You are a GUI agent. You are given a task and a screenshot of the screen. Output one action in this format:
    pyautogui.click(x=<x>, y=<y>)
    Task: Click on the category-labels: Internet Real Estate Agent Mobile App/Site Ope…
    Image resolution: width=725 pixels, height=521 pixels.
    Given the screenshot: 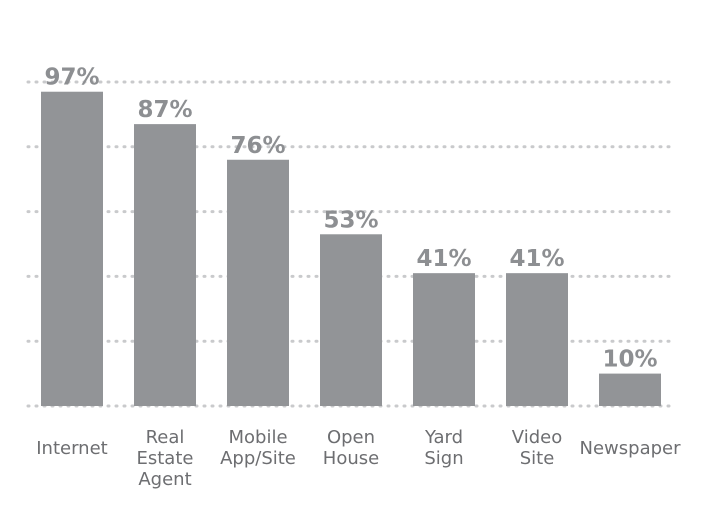 What is the action you would take?
    pyautogui.click(x=358, y=458)
    